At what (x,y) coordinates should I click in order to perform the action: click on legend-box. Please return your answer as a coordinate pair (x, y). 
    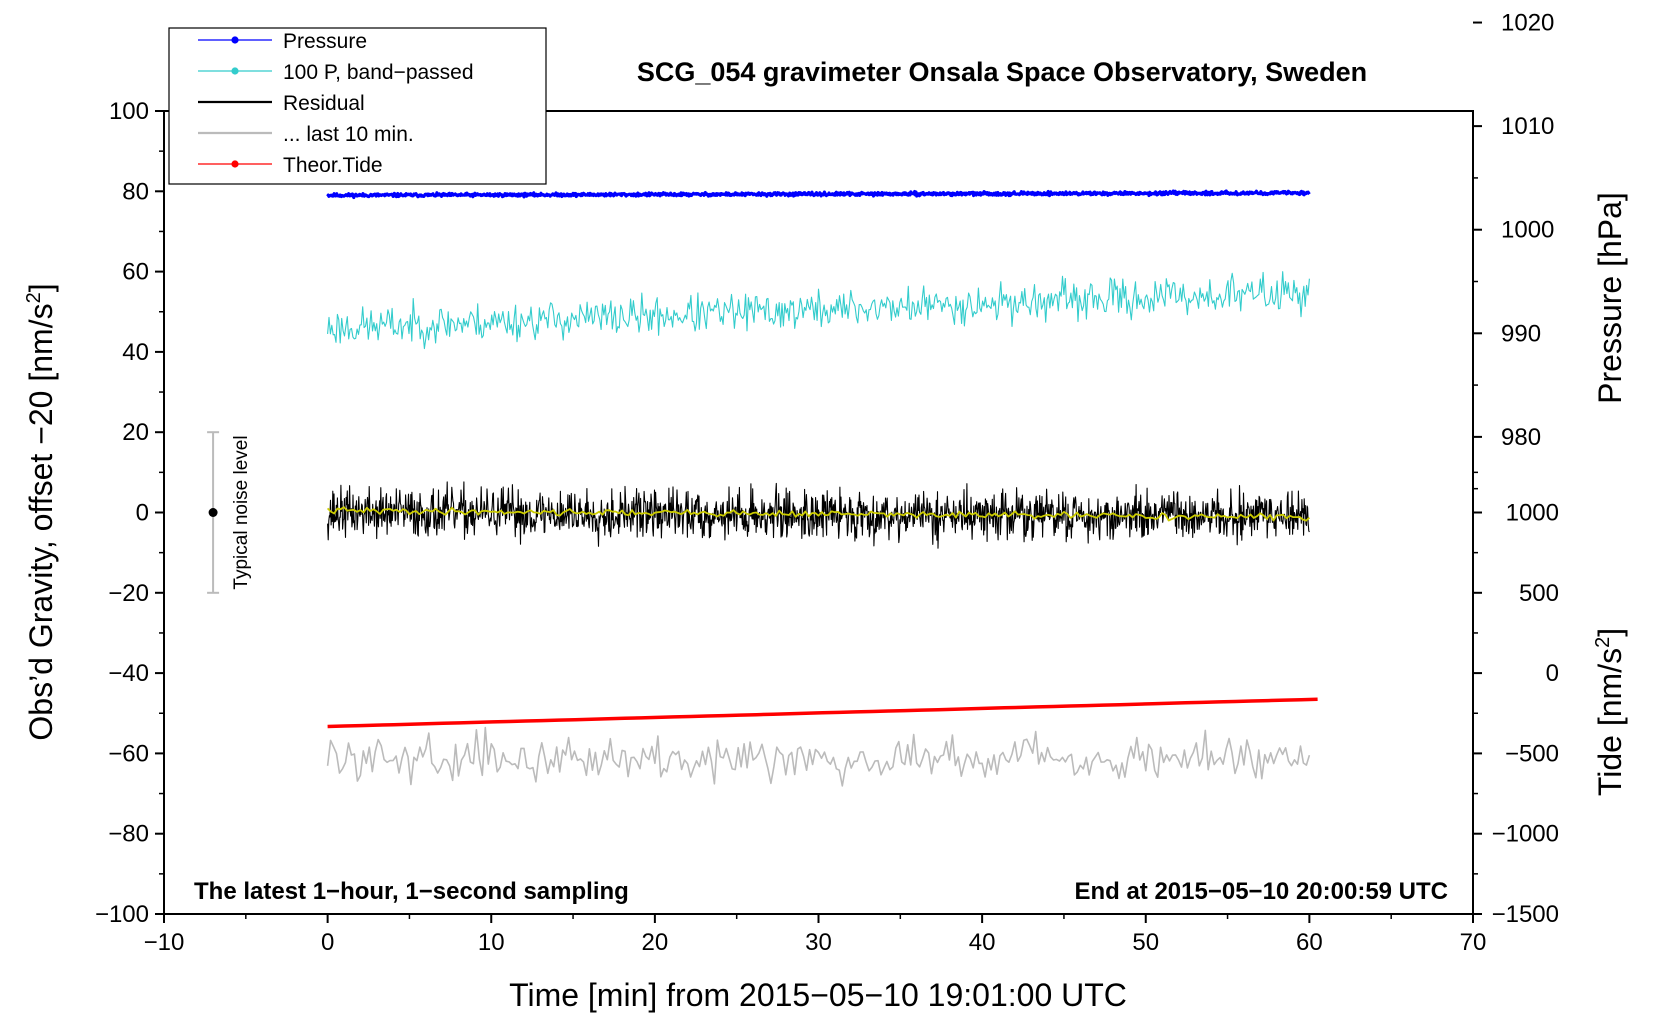
    Looking at the image, I should click on (357, 106).